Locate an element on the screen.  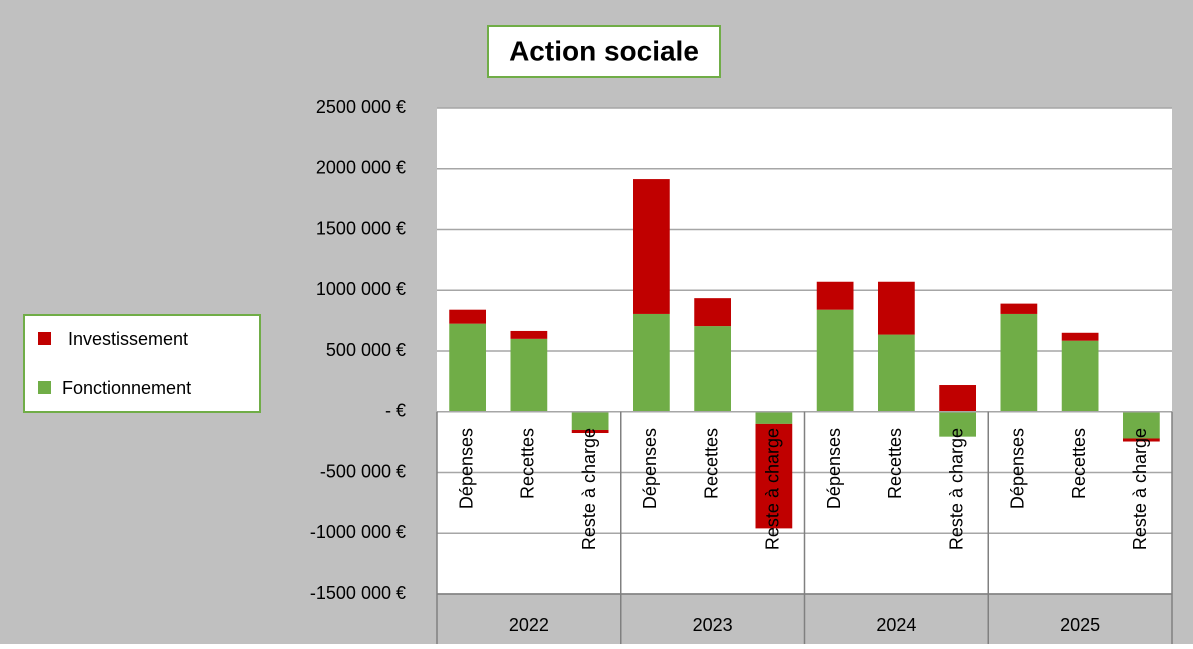
title-box is located at coordinates (604, 51).